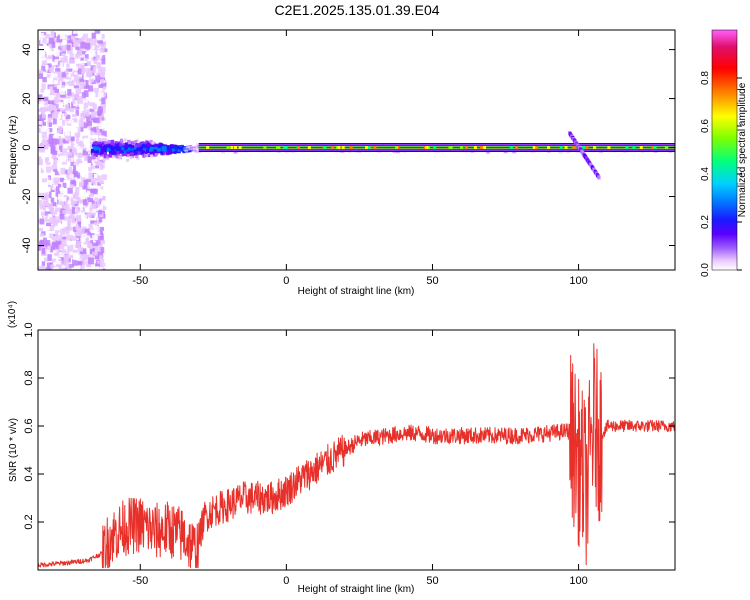  Describe the element at coordinates (705, 270) in the screenshot. I see `colorbar-tick-label: 0.0` at that location.